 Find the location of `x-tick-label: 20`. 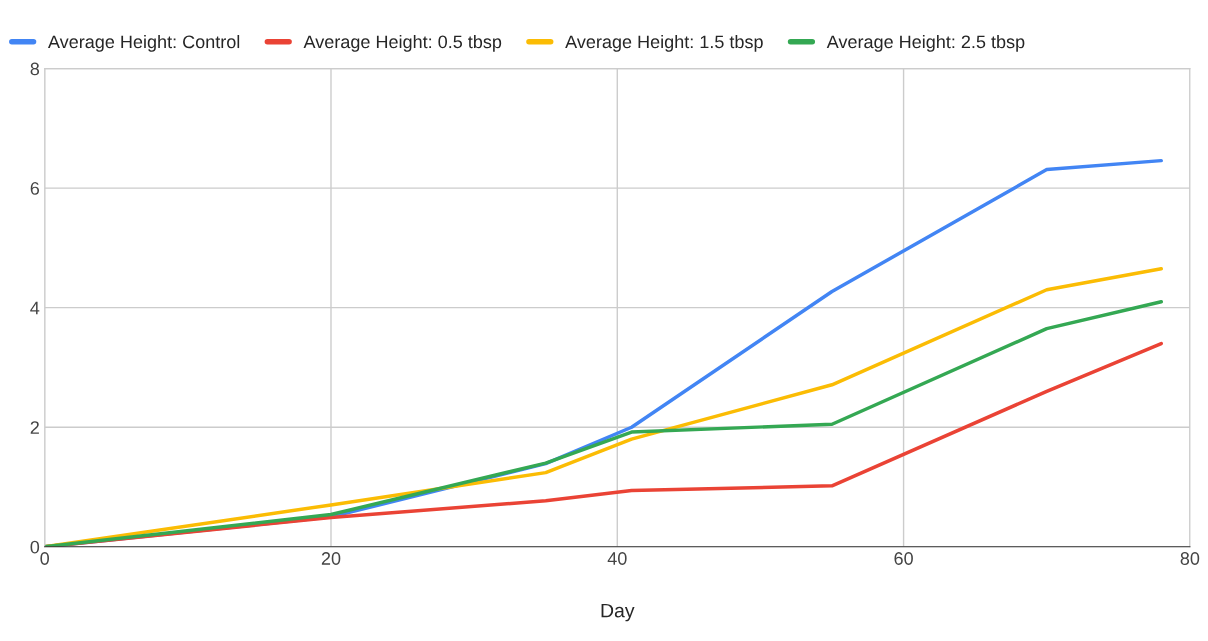

x-tick-label: 20 is located at coordinates (331, 558).